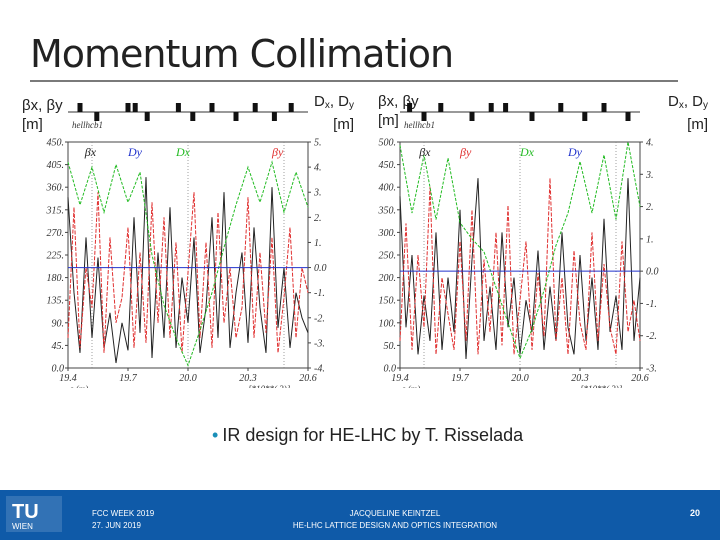 This screenshot has height=540, width=720. I want to click on right-chart-dispersion-axis-label: Dx, Dy [m], so click(678, 113).